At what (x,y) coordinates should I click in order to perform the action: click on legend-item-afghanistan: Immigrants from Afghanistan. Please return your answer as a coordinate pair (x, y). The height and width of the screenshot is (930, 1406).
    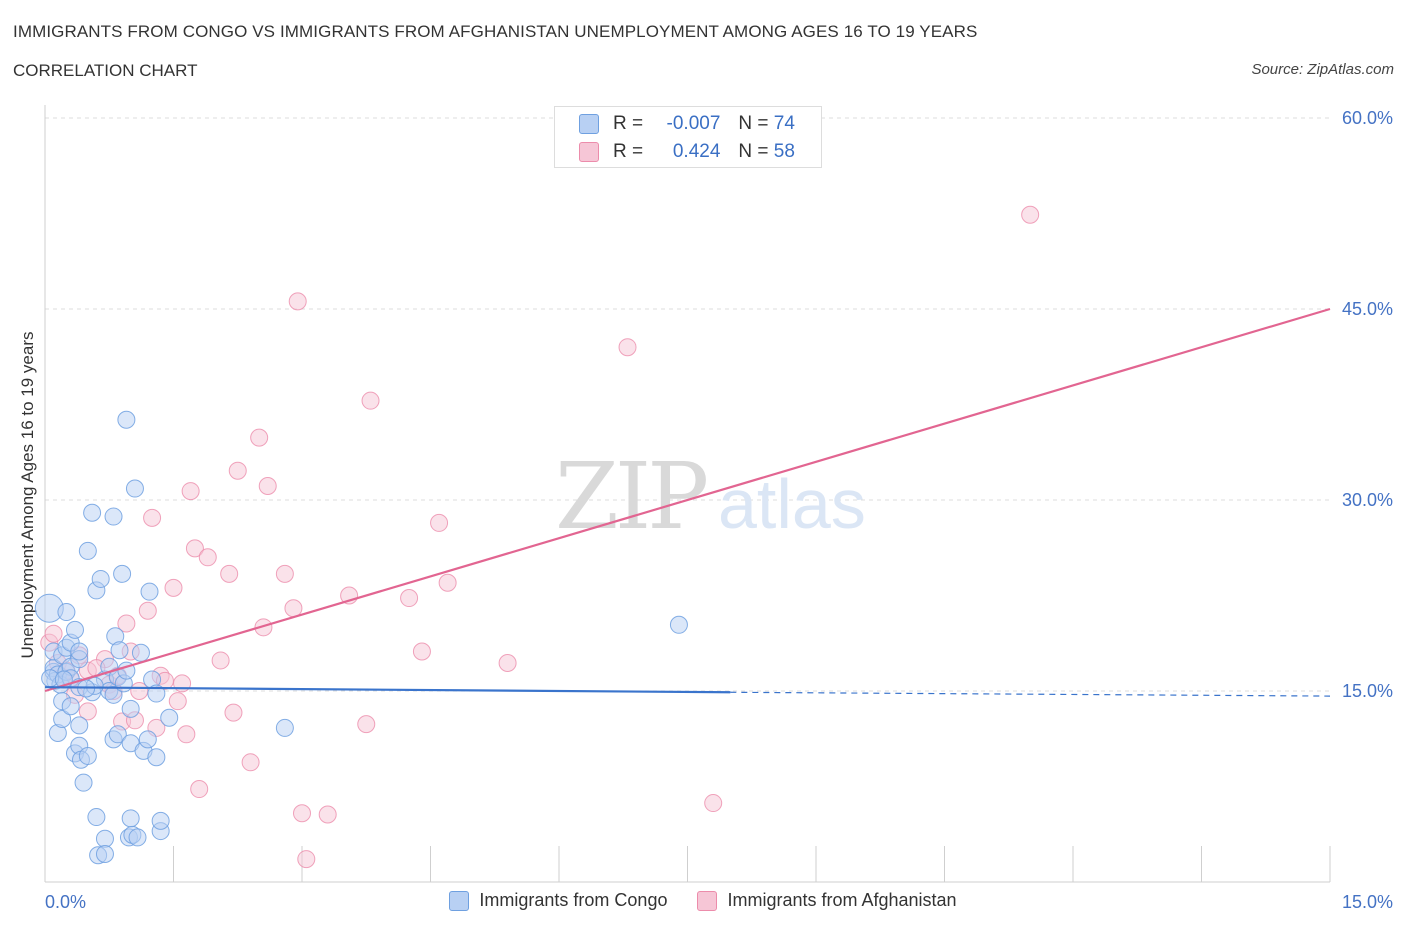
    Looking at the image, I should click on (827, 900).